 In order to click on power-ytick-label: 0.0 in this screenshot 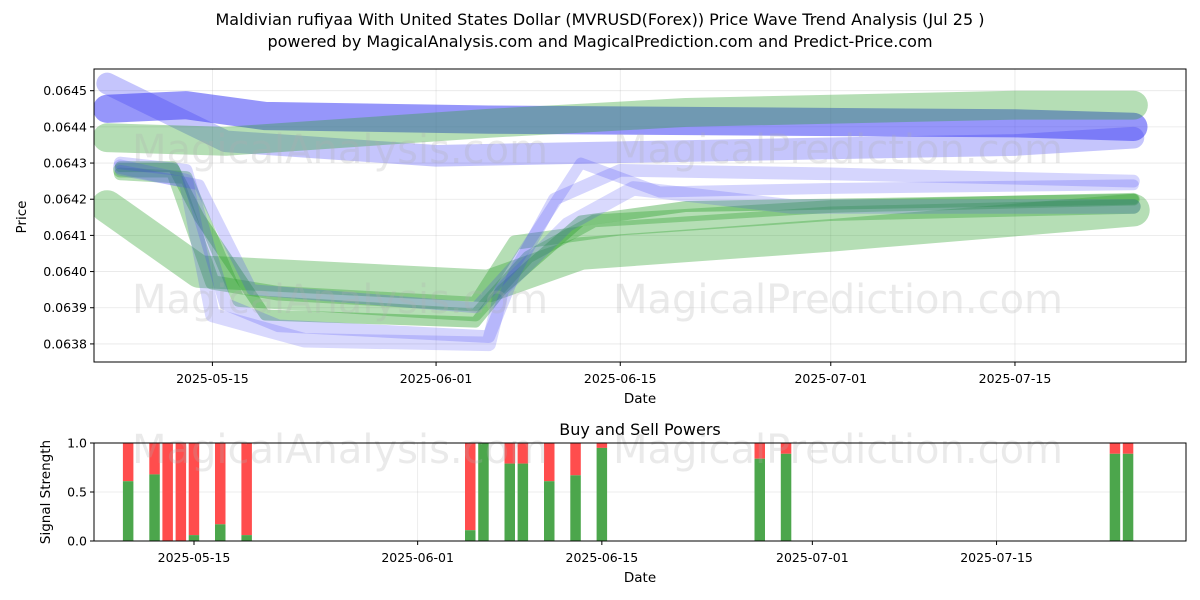, I will do `click(77, 541)`.